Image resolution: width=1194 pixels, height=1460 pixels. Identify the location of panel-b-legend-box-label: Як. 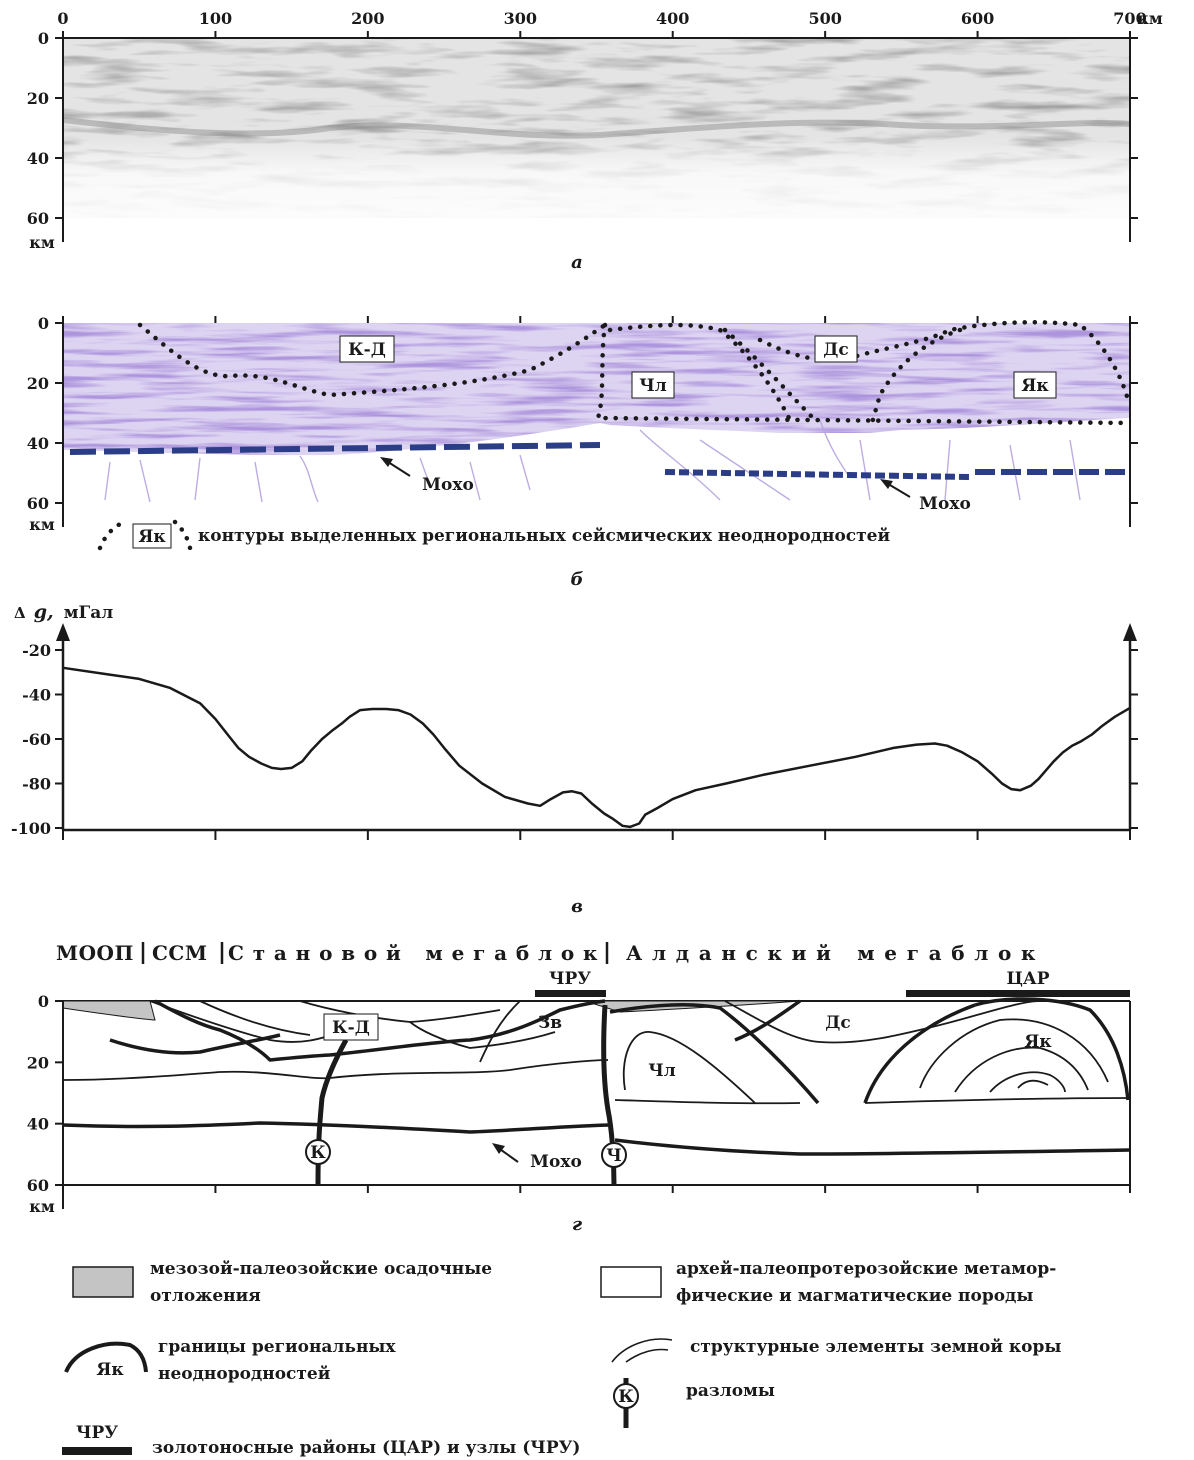
(152, 537).